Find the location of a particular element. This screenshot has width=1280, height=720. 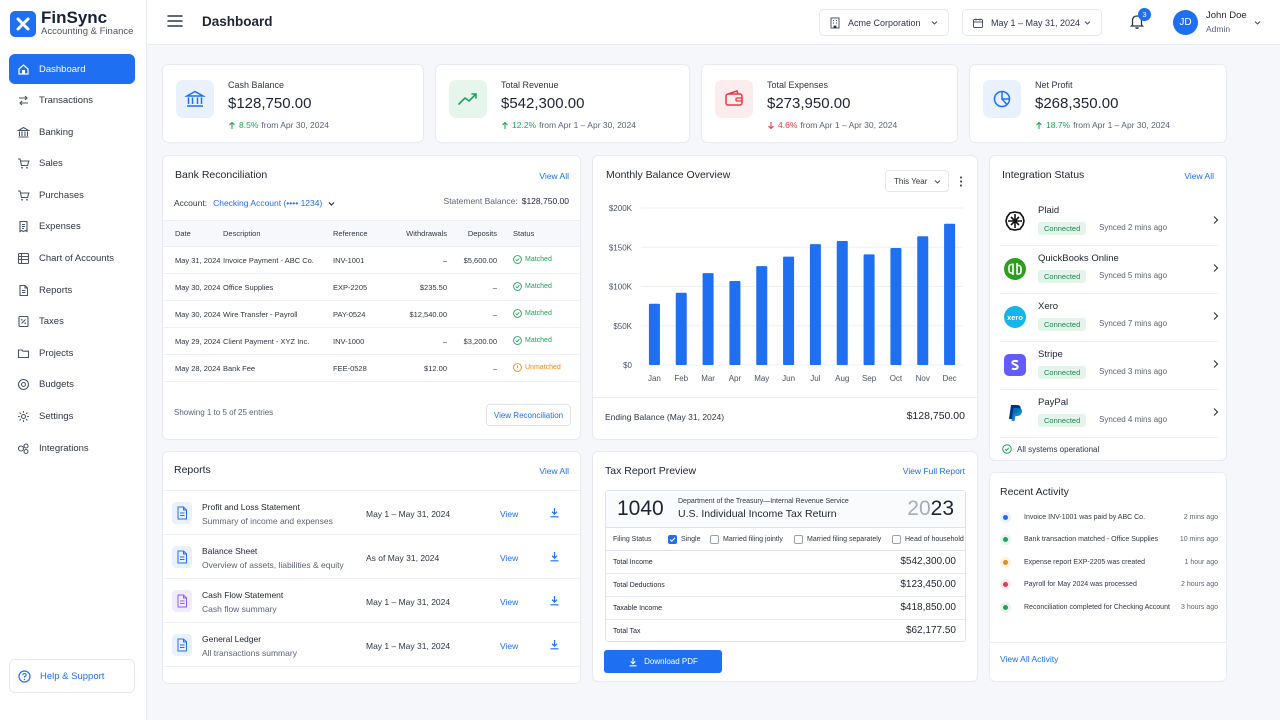

sidebar-item-reports: Reports is located at coordinates (72, 290).